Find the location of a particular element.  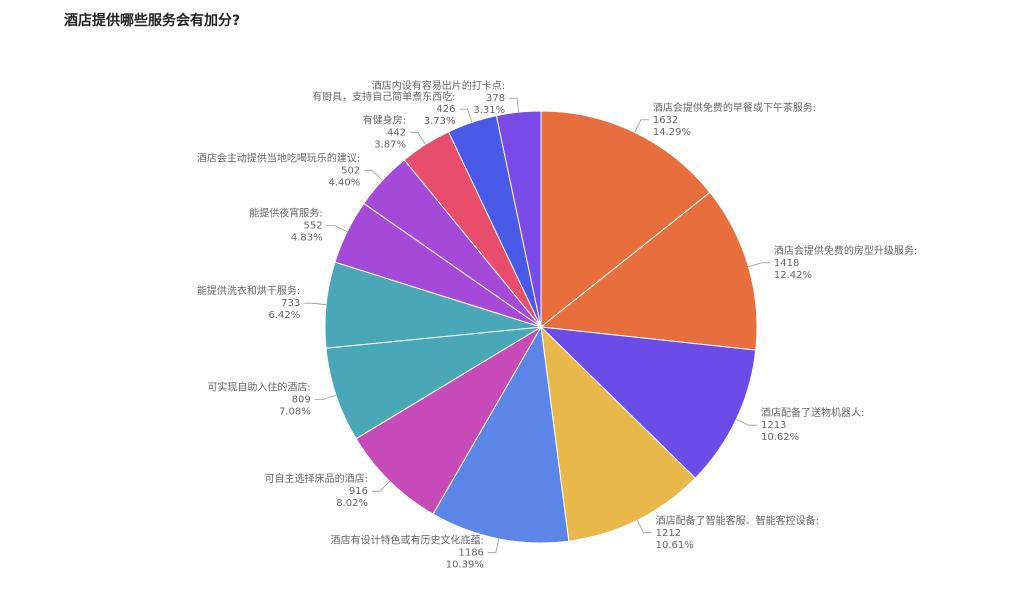

slice-percent: 4.40% is located at coordinates (344, 183).